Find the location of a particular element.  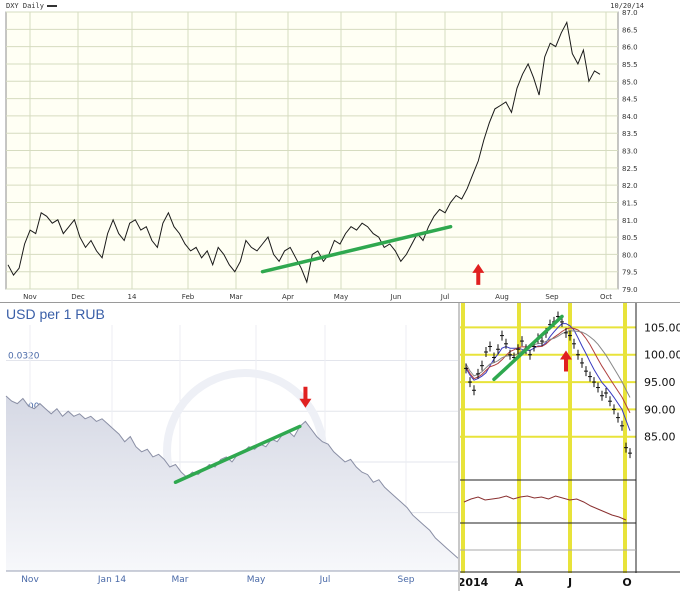

y-tick-label: 85.5 is located at coordinates (630, 65).